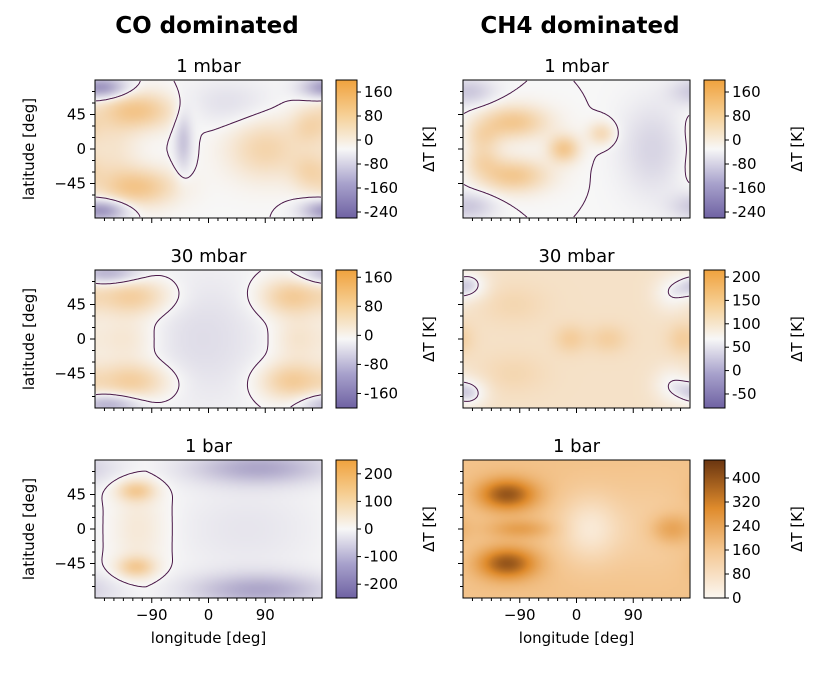 This screenshot has height=675, width=830. I want to click on panel-ch4-30-mbar: 30 mbar 200 150 100 50 0 -50 ΔT [K], so click(632, 329).